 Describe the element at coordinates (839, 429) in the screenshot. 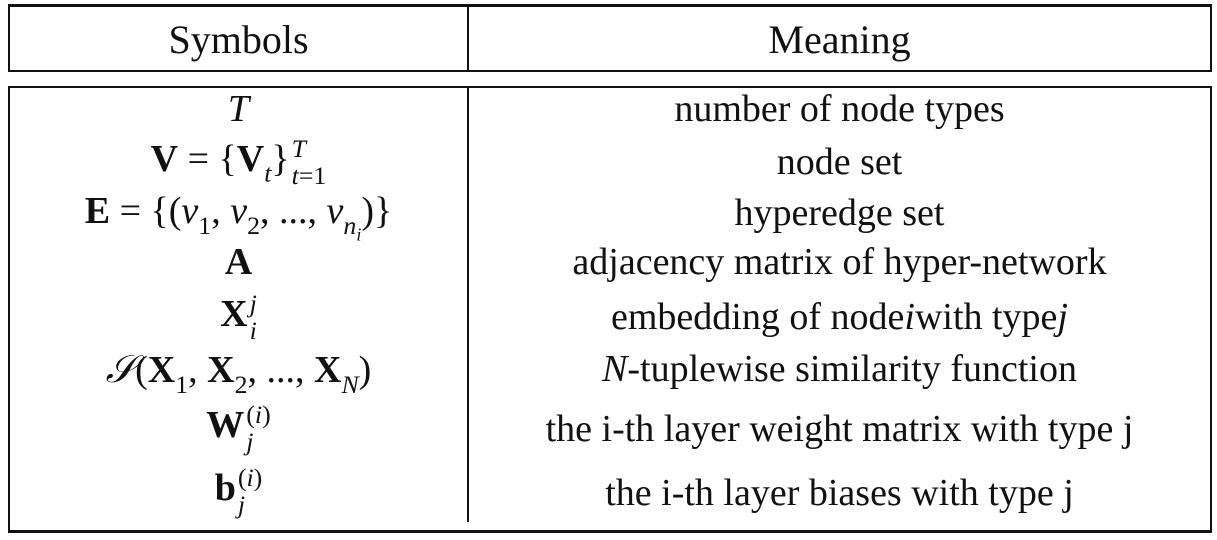

I see `meaning-cell-weight: the i-th layer weight matrix with type j` at that location.